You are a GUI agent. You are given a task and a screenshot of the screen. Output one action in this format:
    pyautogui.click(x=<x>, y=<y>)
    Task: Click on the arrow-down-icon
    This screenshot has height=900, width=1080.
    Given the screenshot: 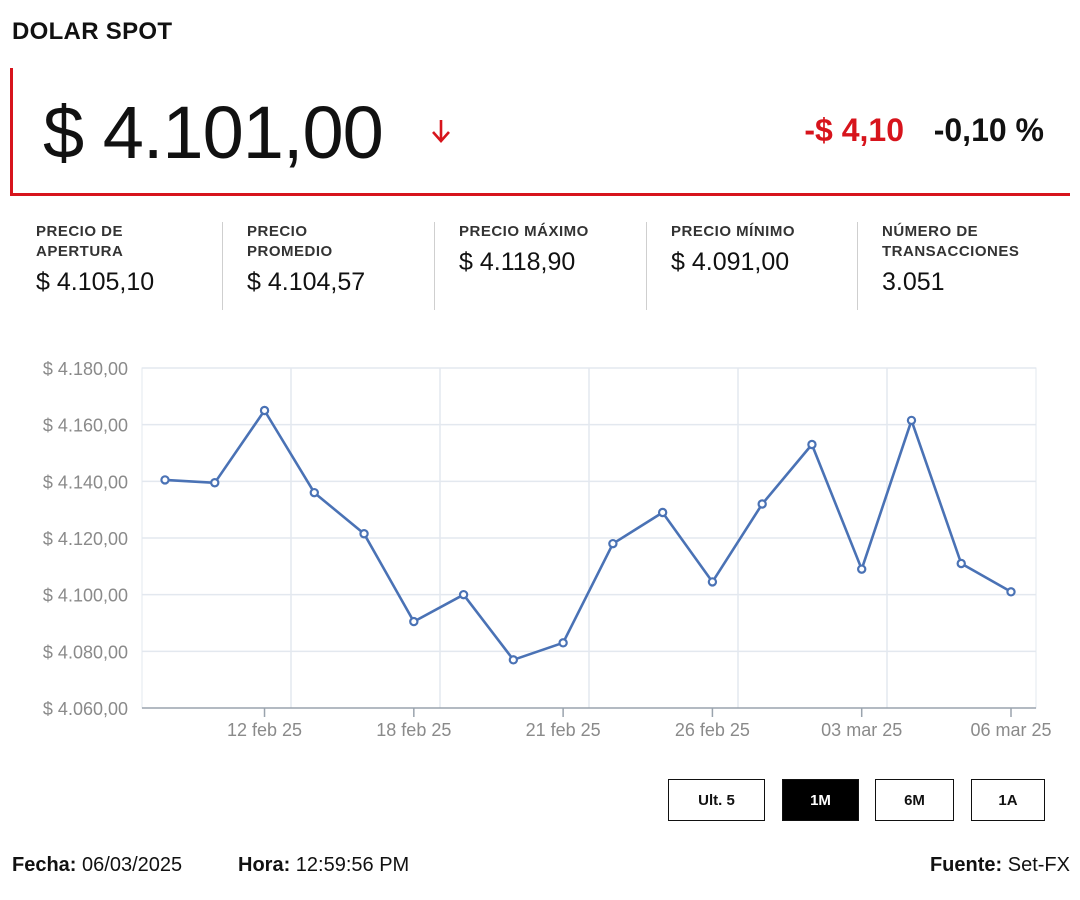 What is the action you would take?
    pyautogui.click(x=441, y=131)
    